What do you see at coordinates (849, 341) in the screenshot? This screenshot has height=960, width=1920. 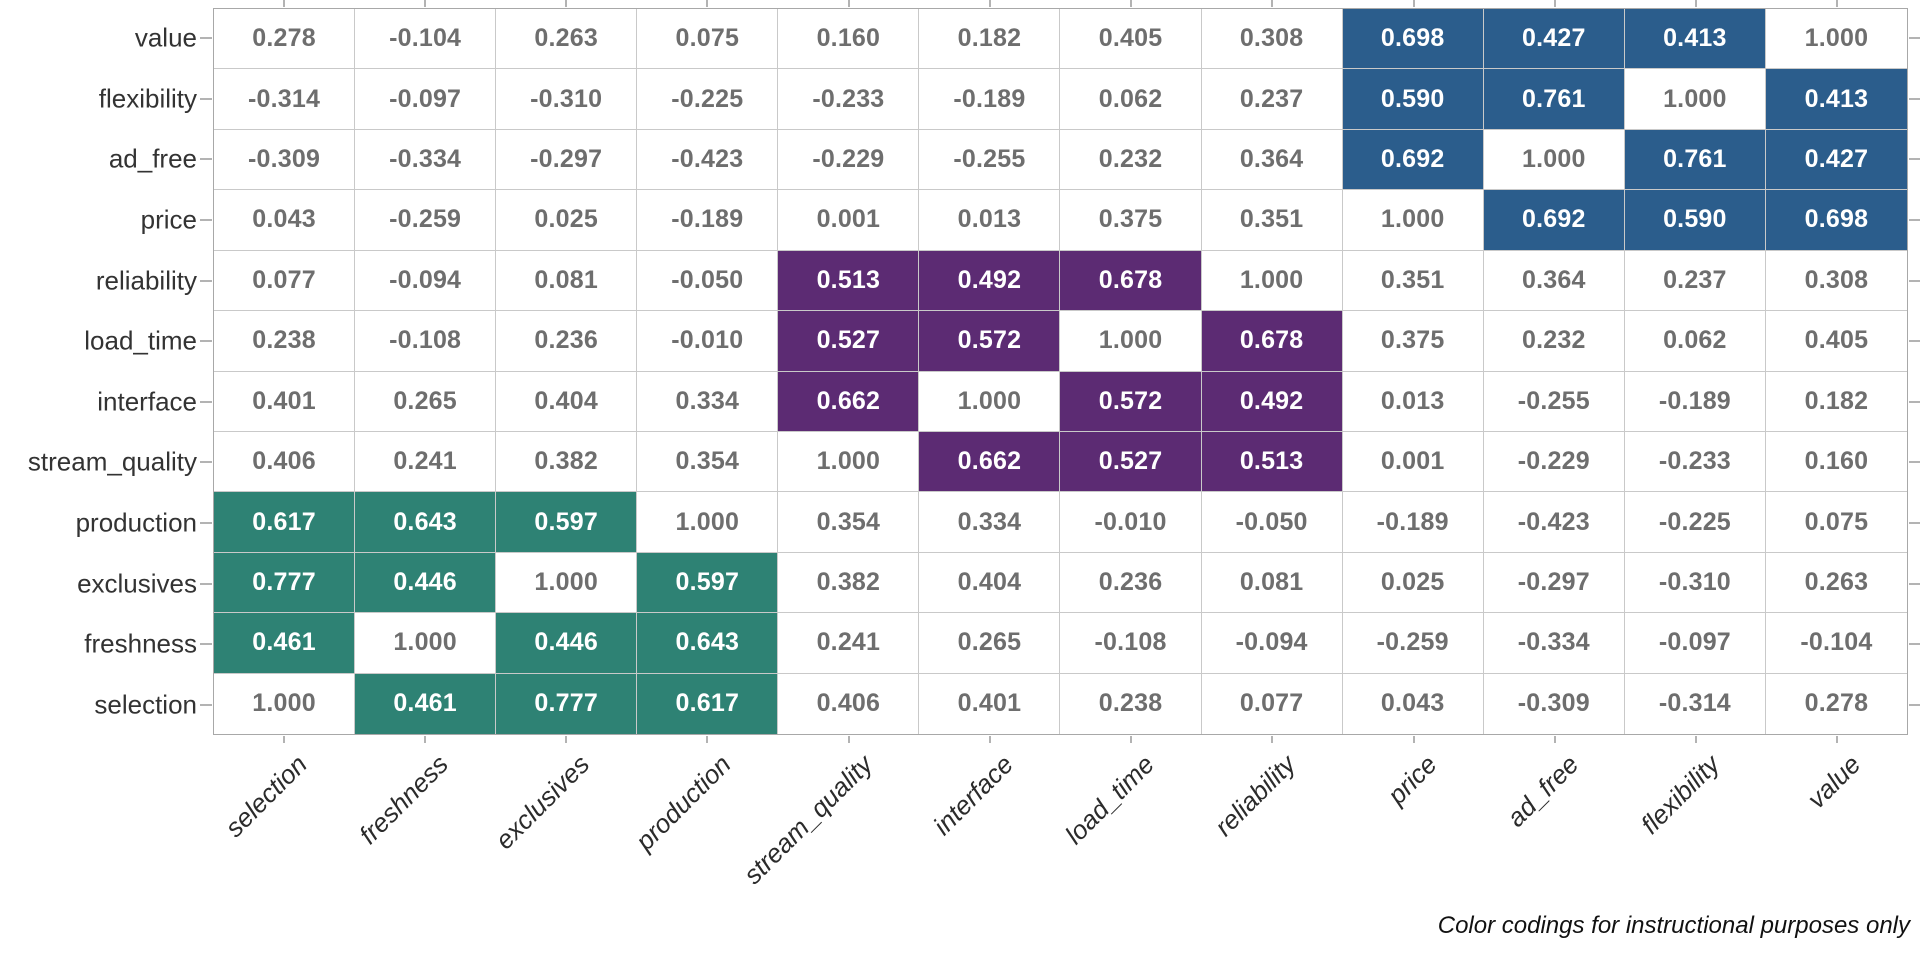 I see `matrix-cell: 0.527` at bounding box center [849, 341].